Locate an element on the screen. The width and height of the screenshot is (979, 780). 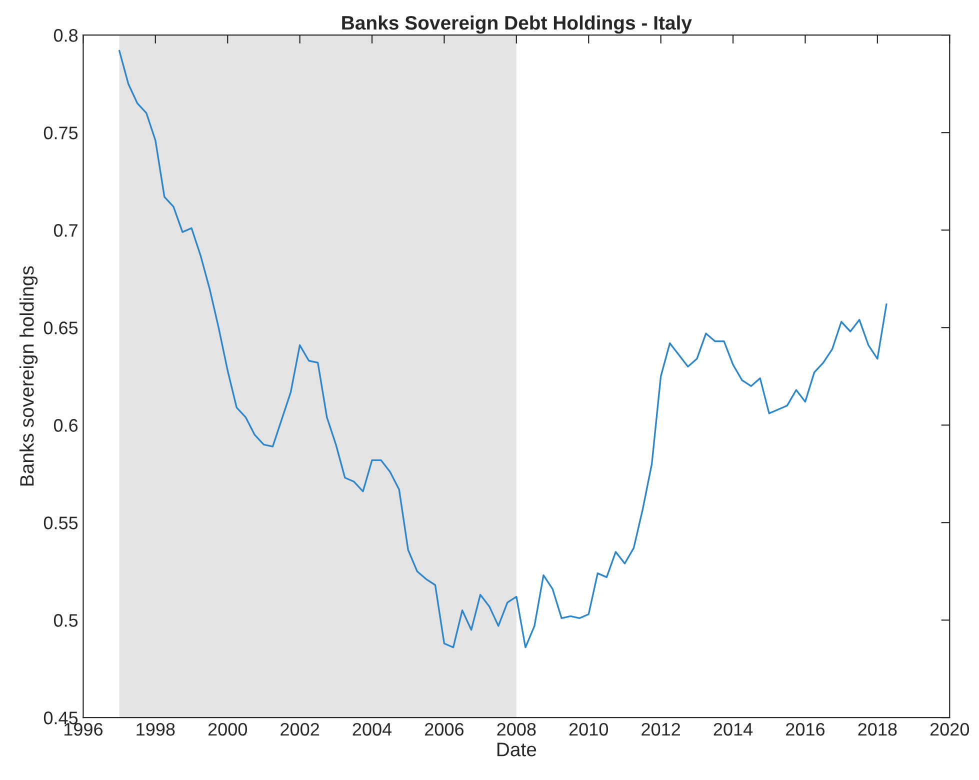
y-tick-label: 0.45 is located at coordinates (61, 718).